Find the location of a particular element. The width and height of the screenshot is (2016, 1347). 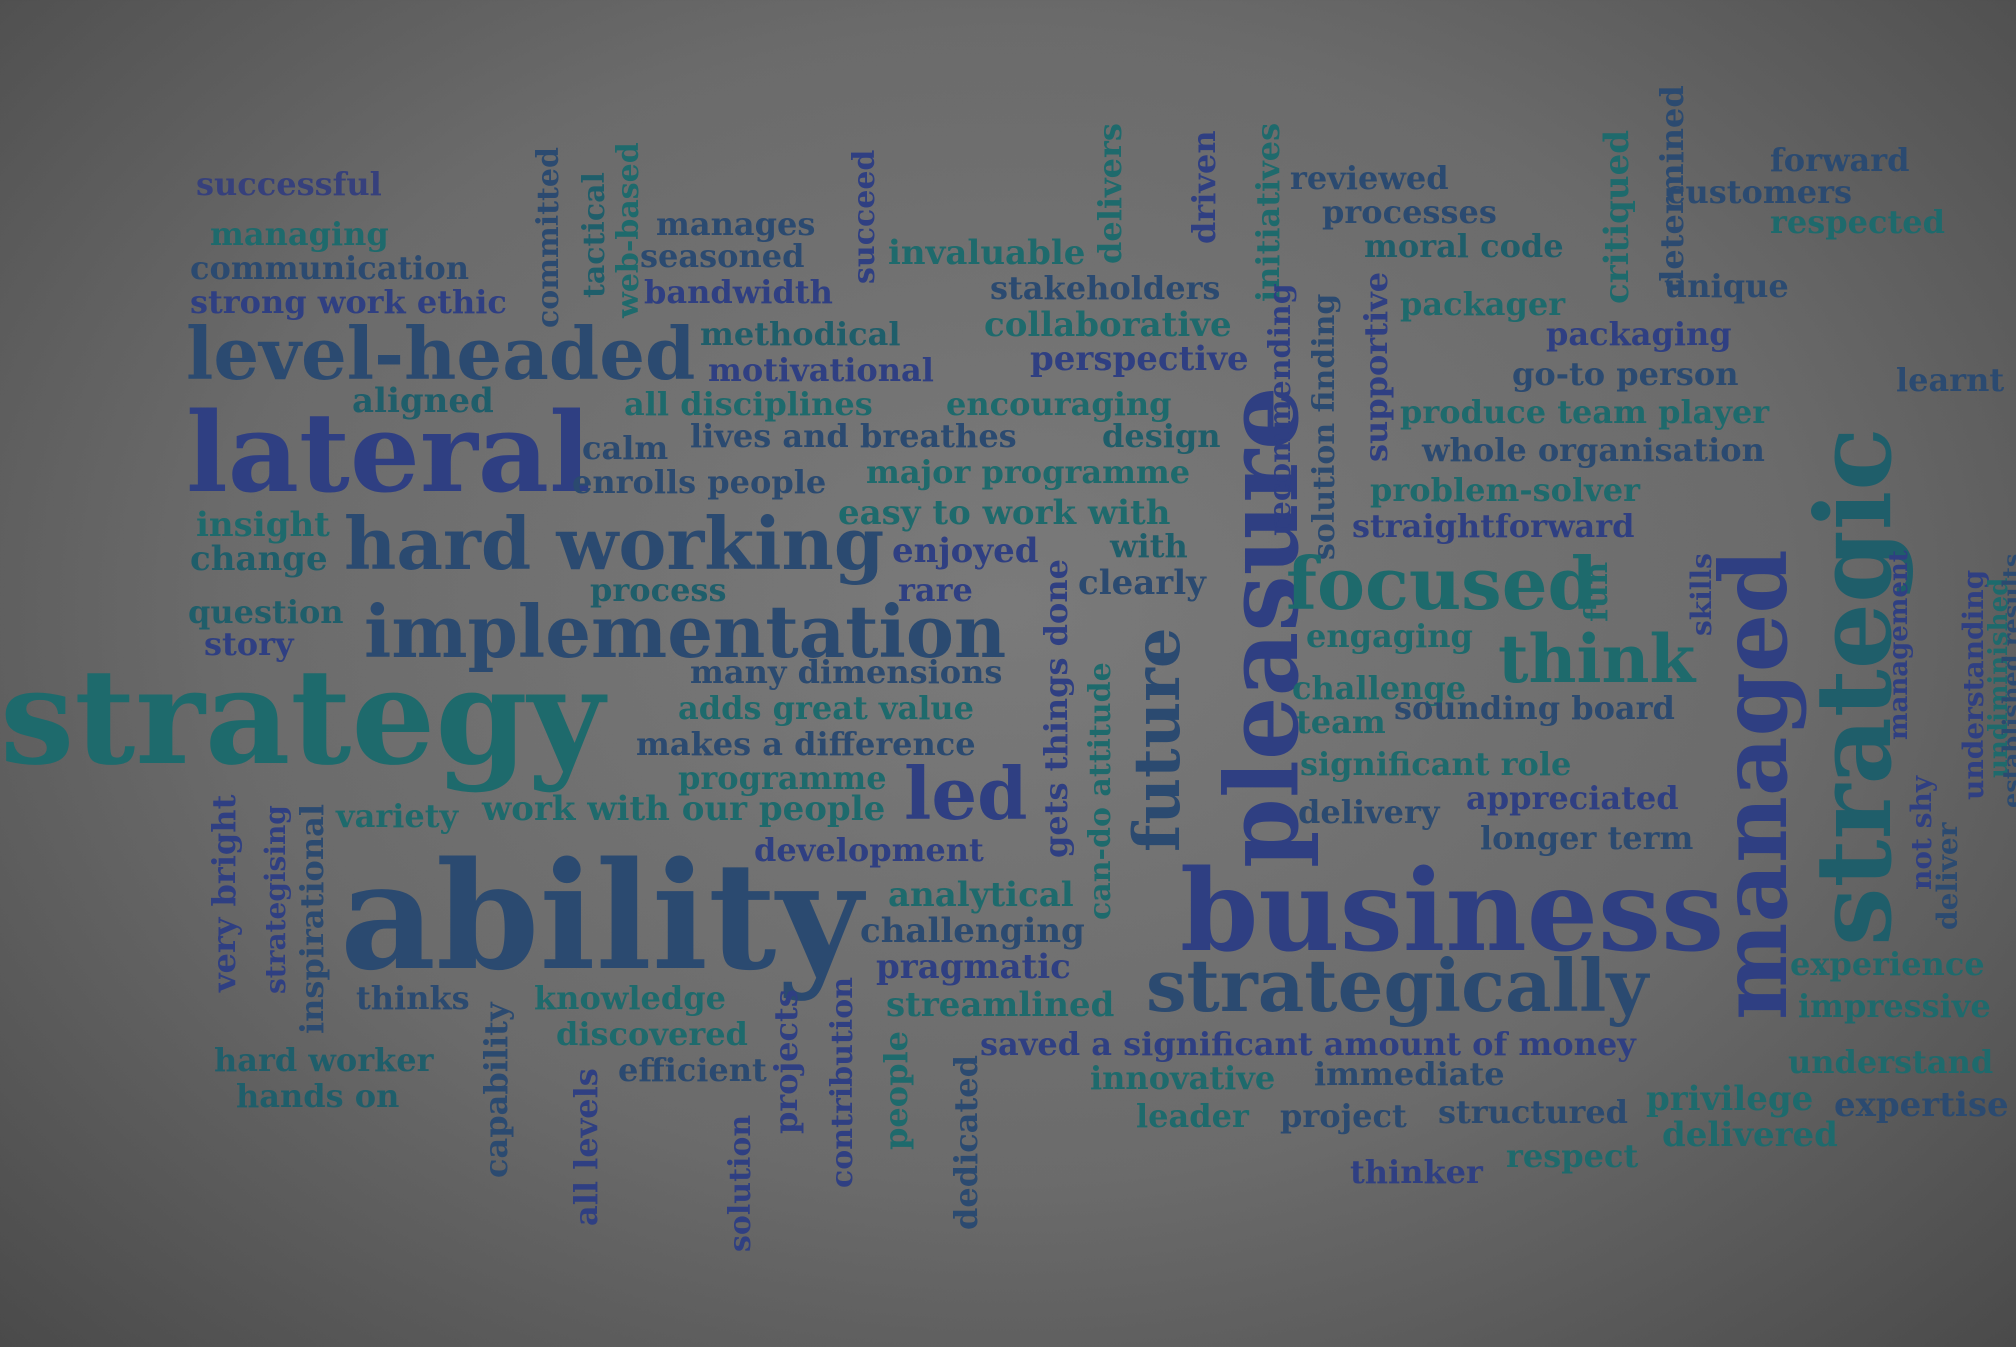

word-calm: calm is located at coordinates (625, 448).